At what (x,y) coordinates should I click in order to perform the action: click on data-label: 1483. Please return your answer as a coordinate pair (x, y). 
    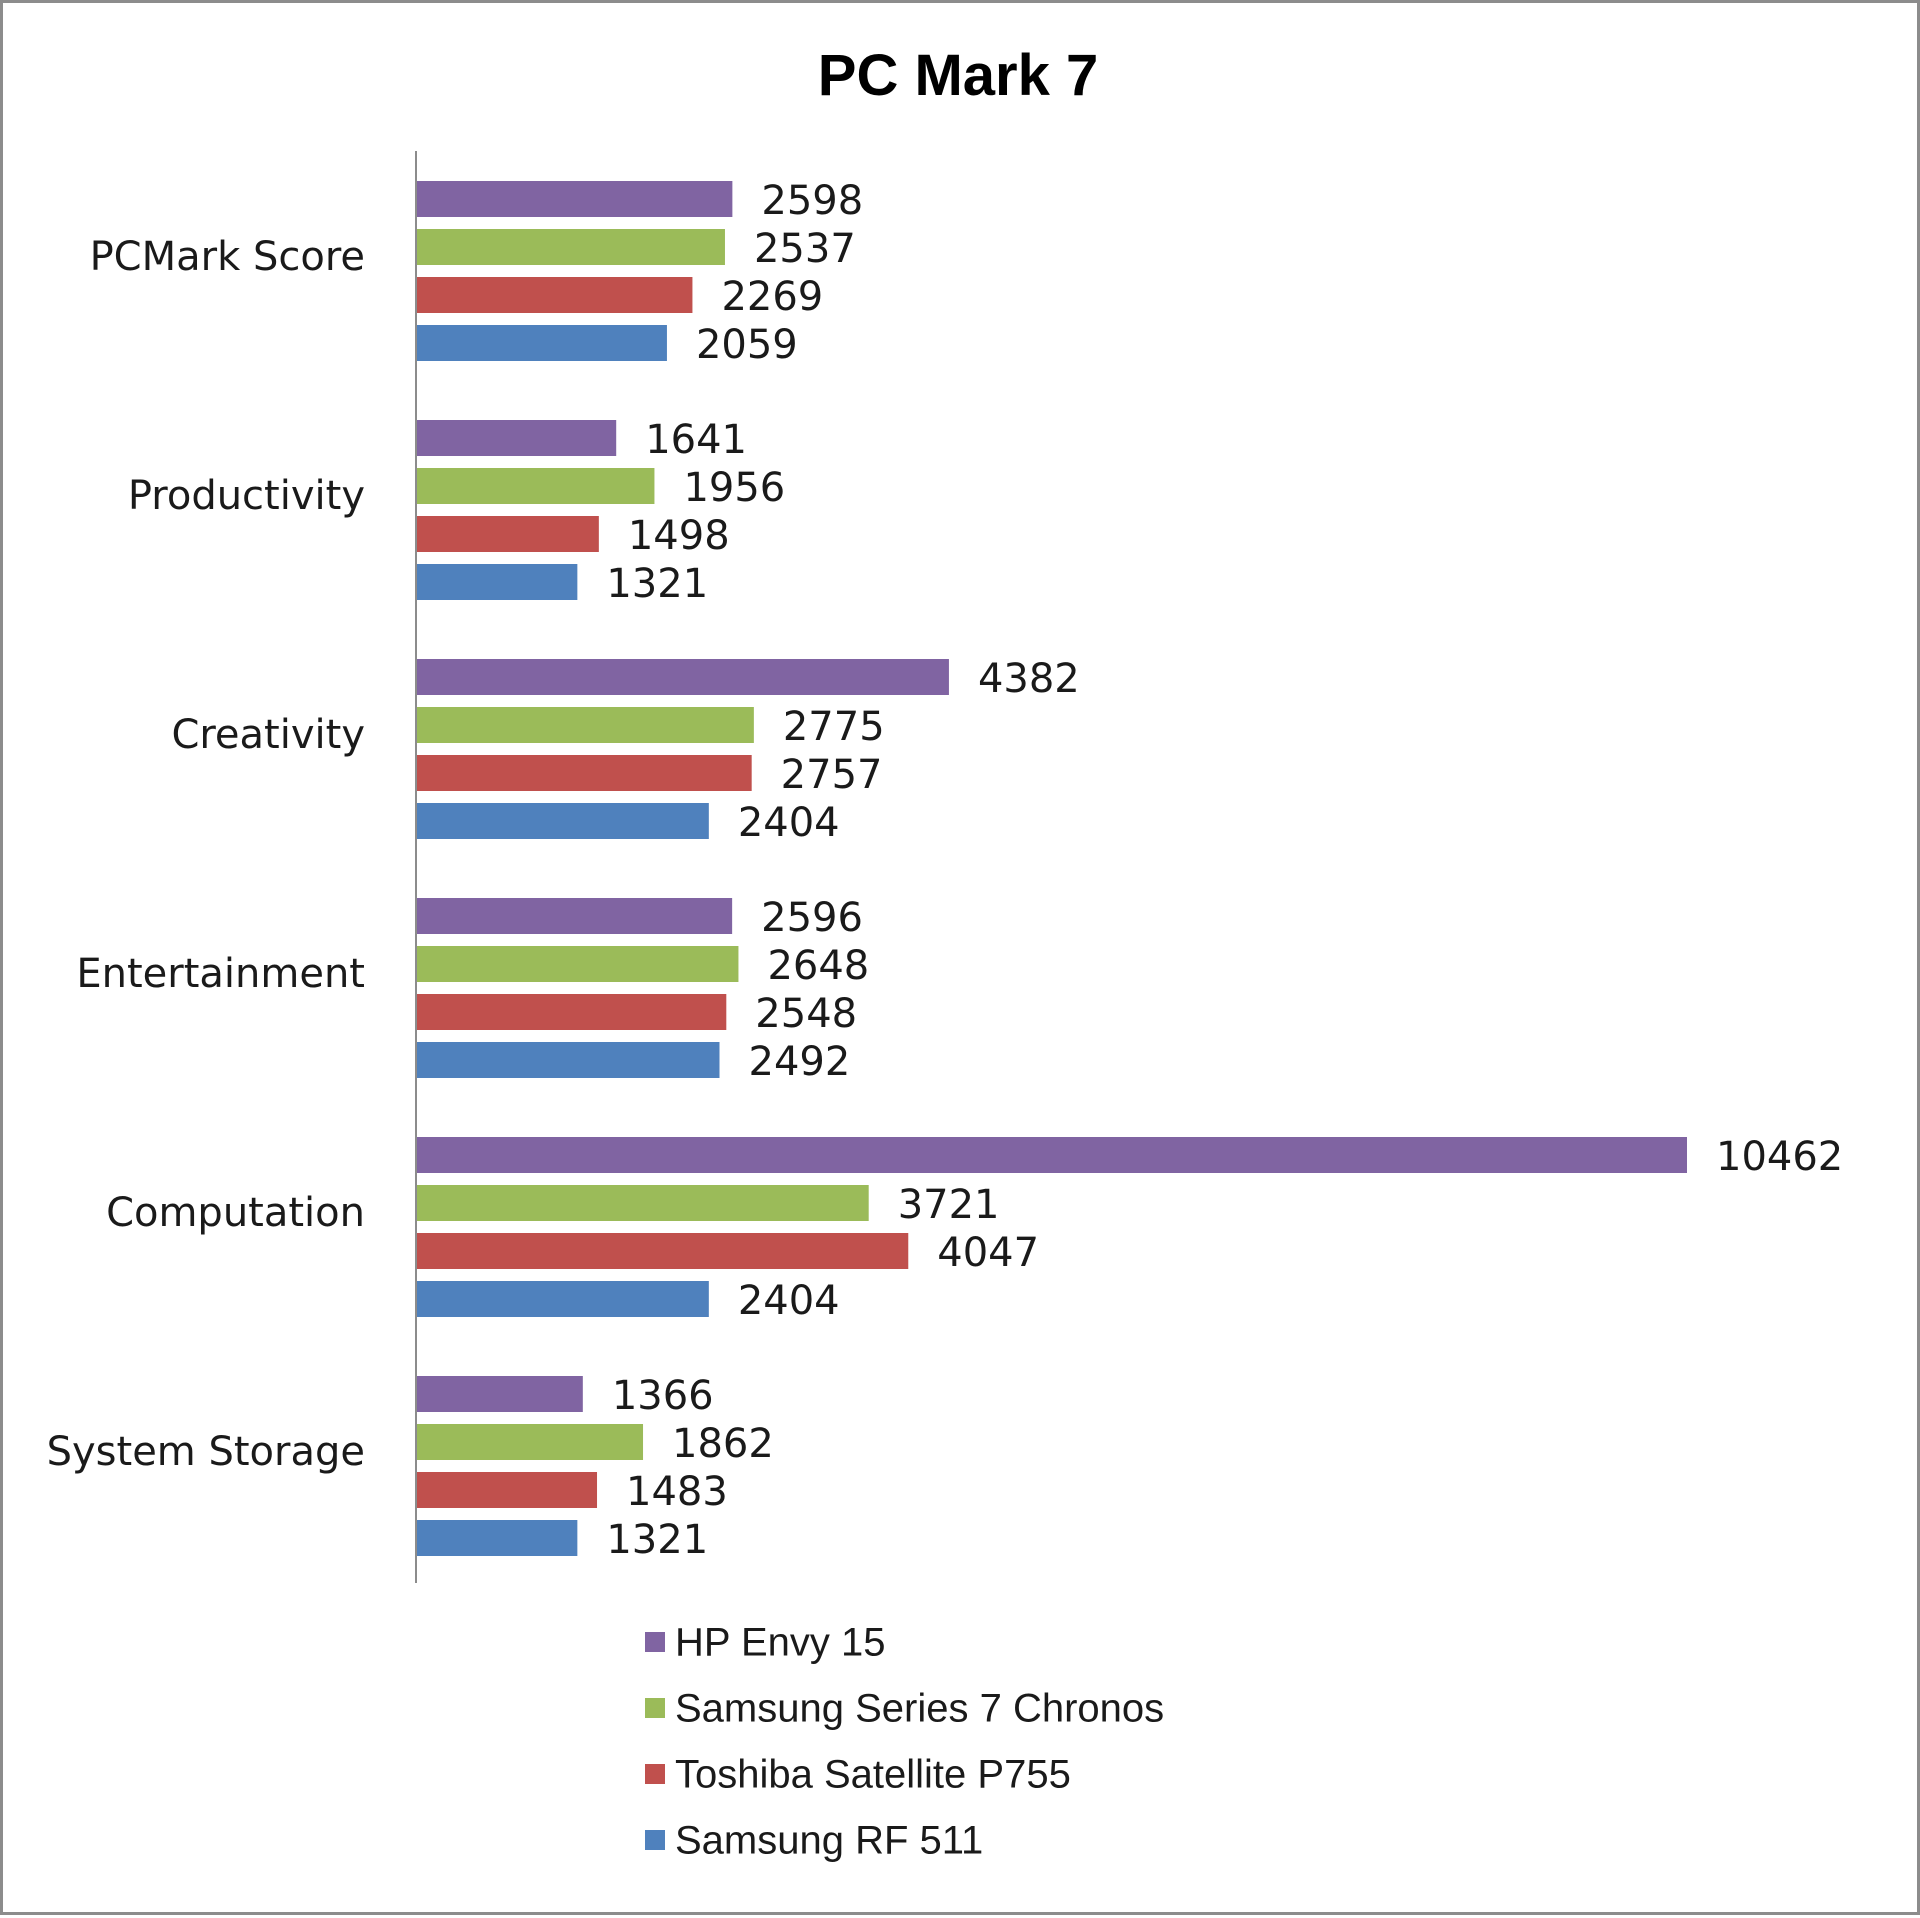
    Looking at the image, I should click on (677, 1492).